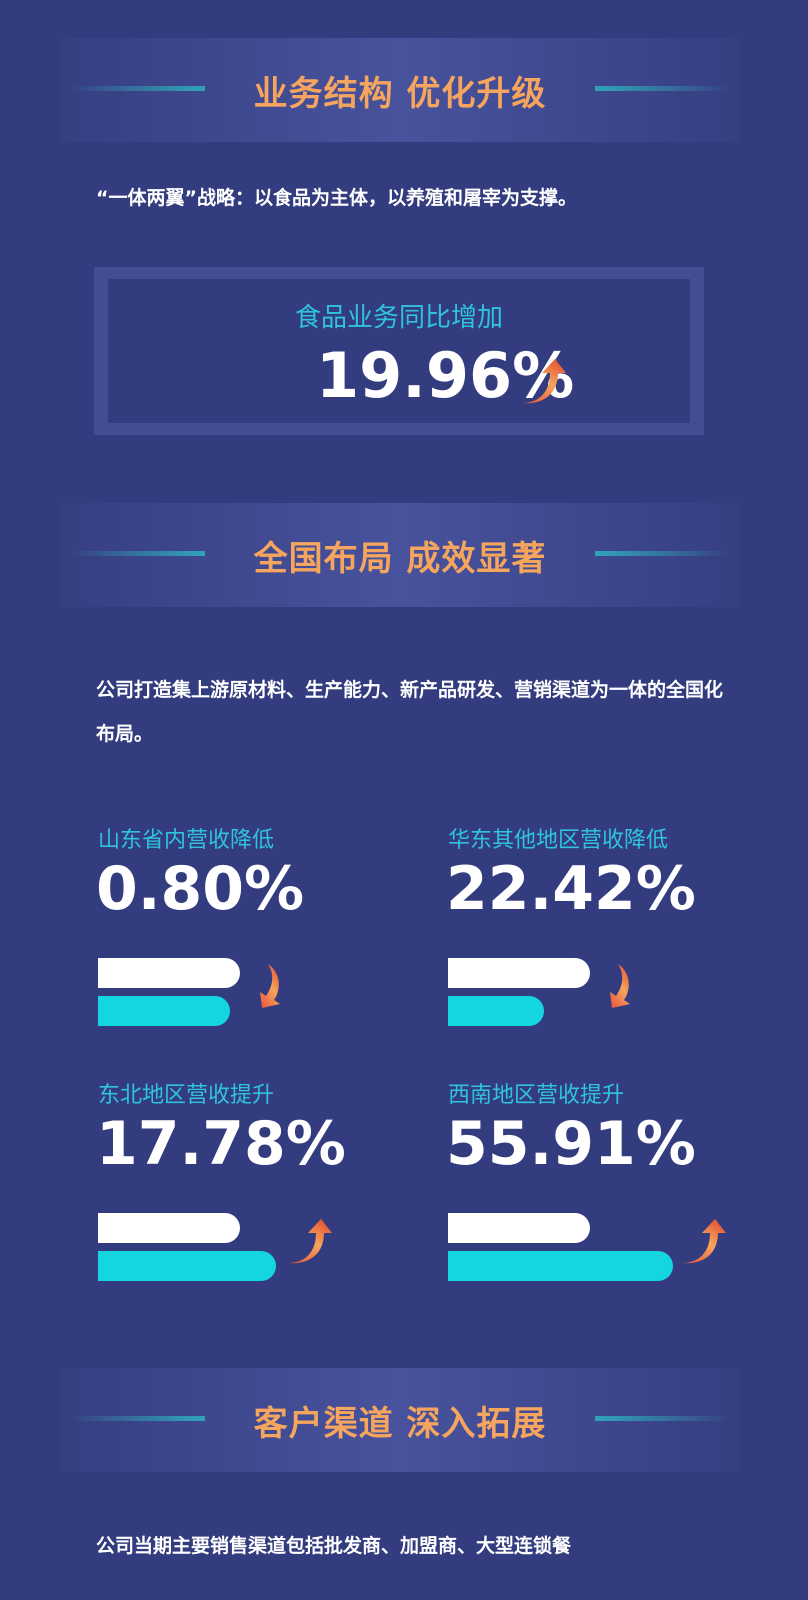  I want to click on stat-label: 东北地区营收提升, so click(186, 1095).